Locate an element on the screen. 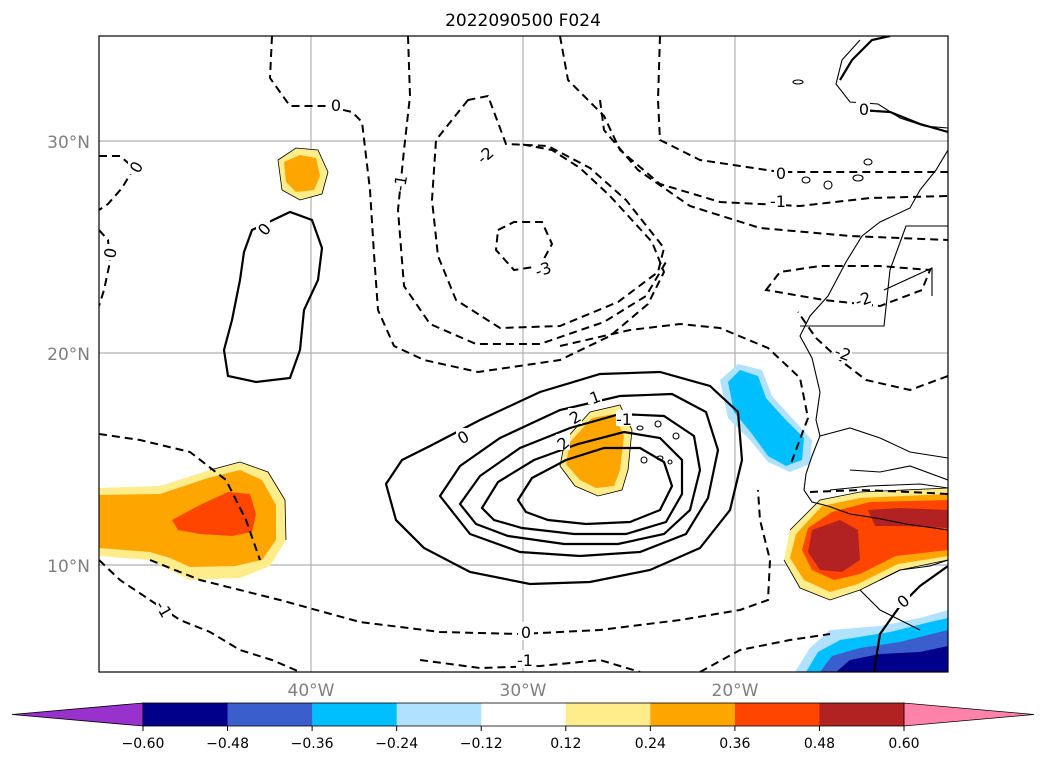 Image resolution: width=1047 pixels, height=765 pixels. colorbar-tick-label: 0.48 is located at coordinates (819, 744).